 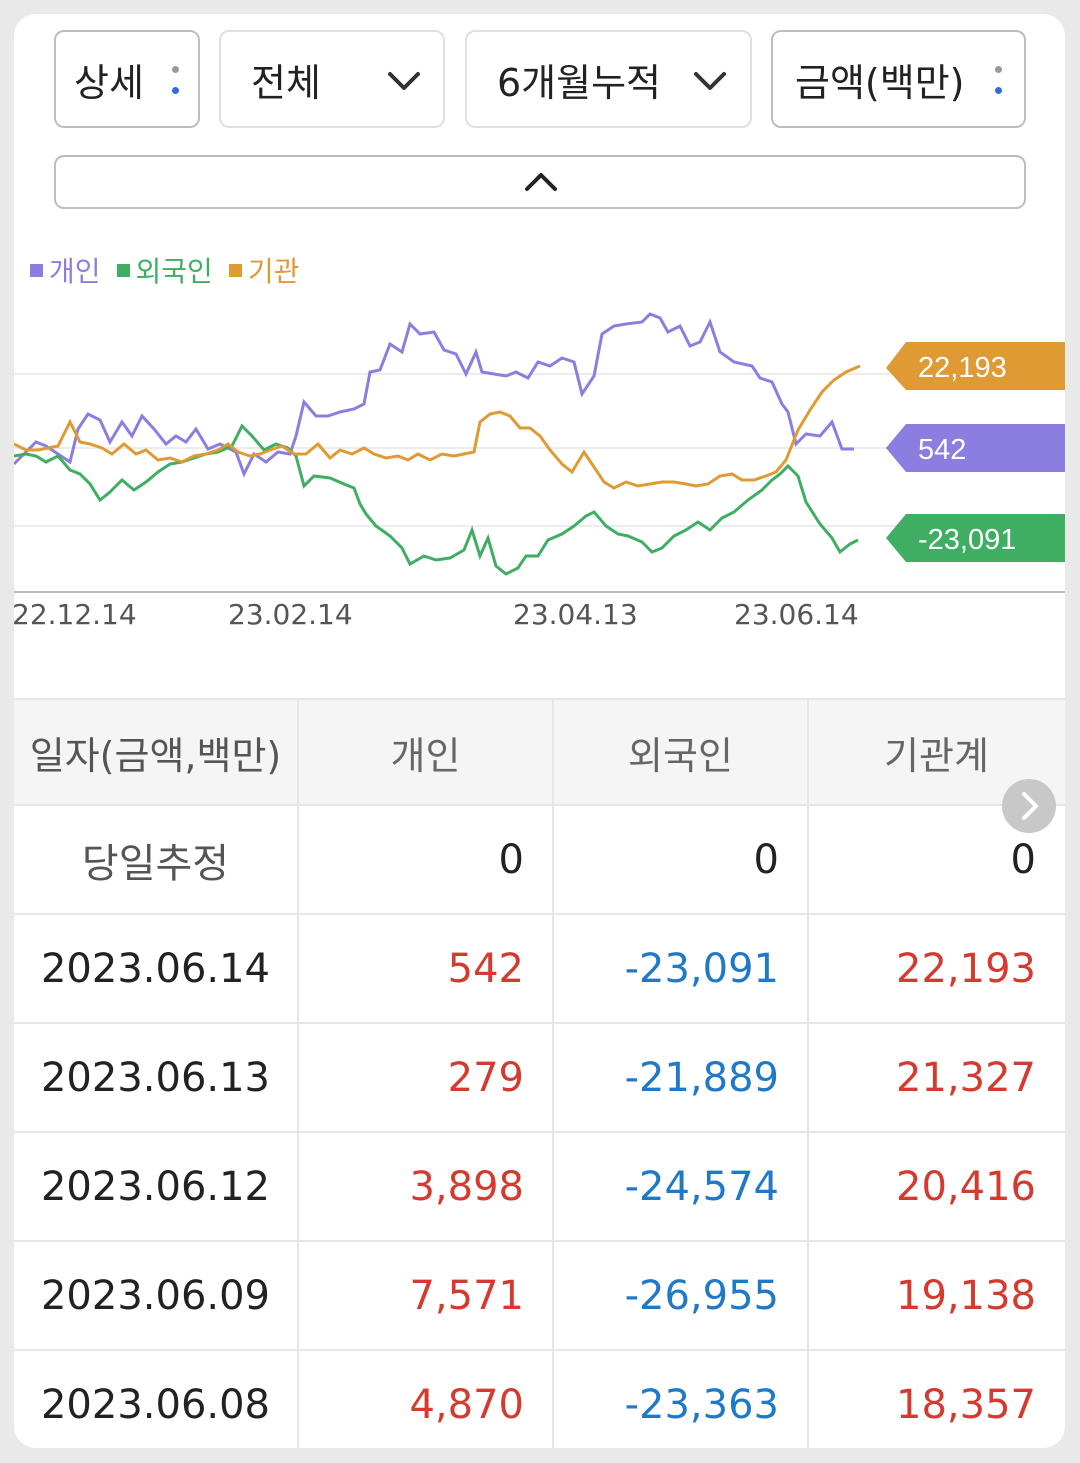 What do you see at coordinates (174, 271) in the screenshot?
I see `legend-label: 외국인` at bounding box center [174, 271].